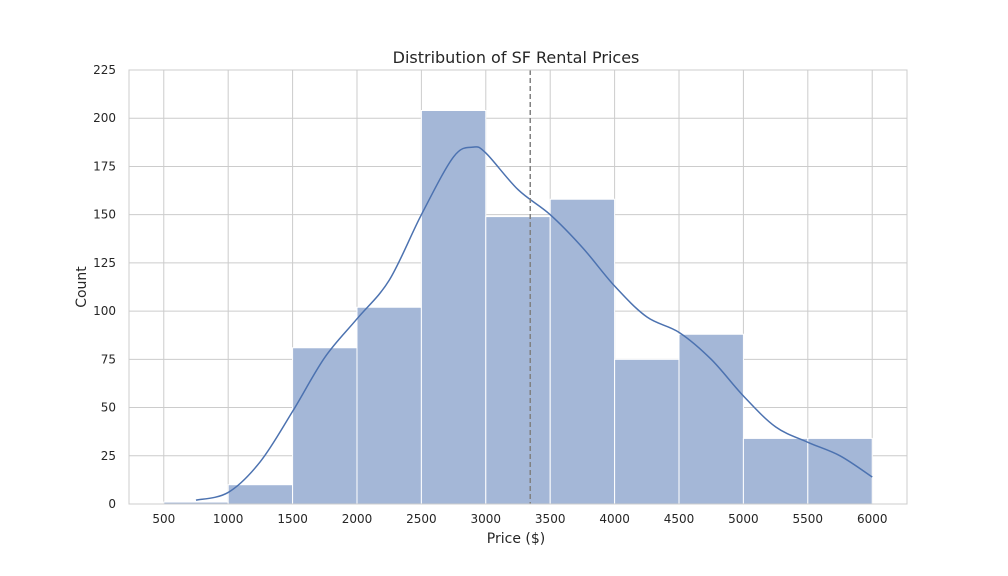 The height and width of the screenshot is (576, 1008). I want to click on x-tick-label-2500: 2500, so click(421, 519).